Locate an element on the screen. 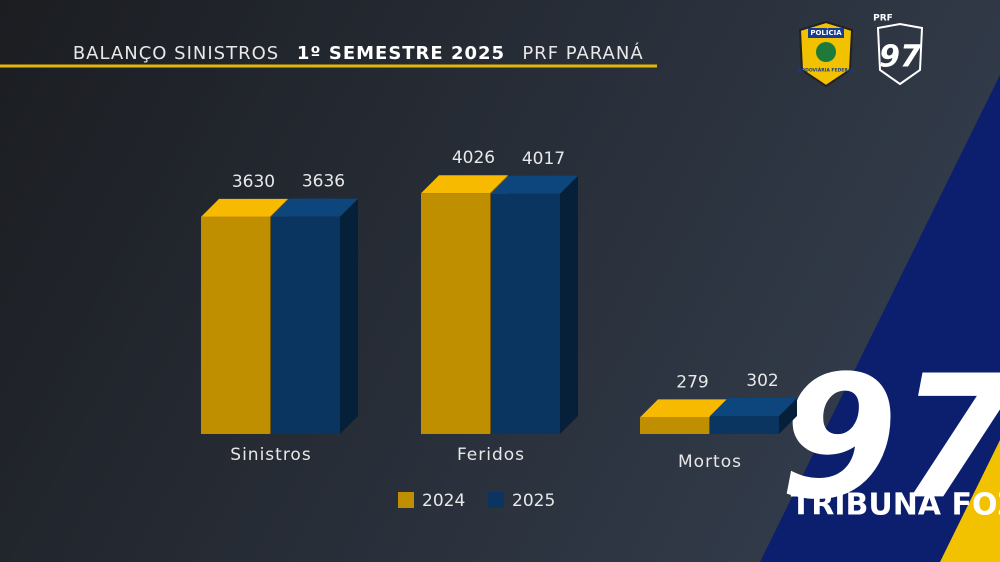 The height and width of the screenshot is (562, 1000). decor-yellow is located at coordinates (970, 501).